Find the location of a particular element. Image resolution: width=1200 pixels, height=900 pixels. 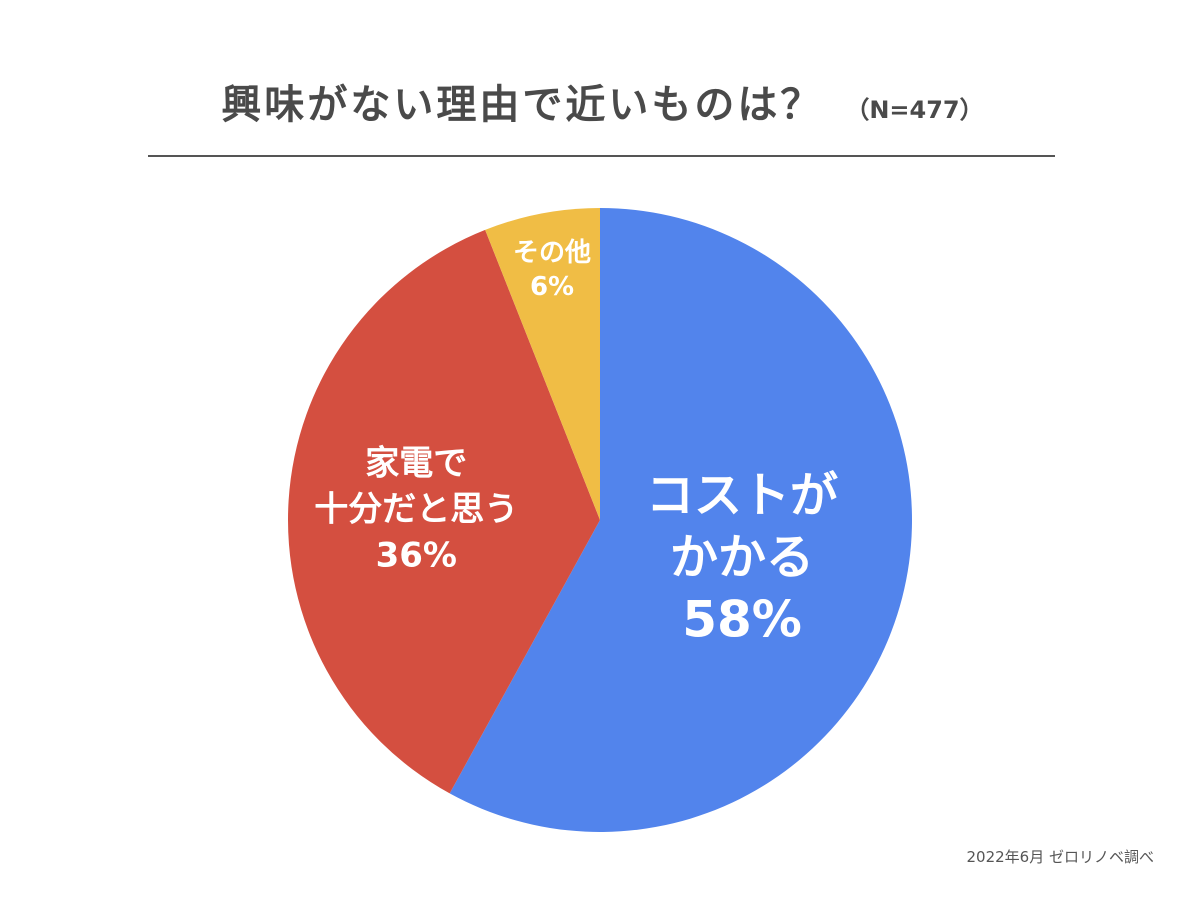

slice-name-label-2: 家電で is located at coordinates (416, 464).